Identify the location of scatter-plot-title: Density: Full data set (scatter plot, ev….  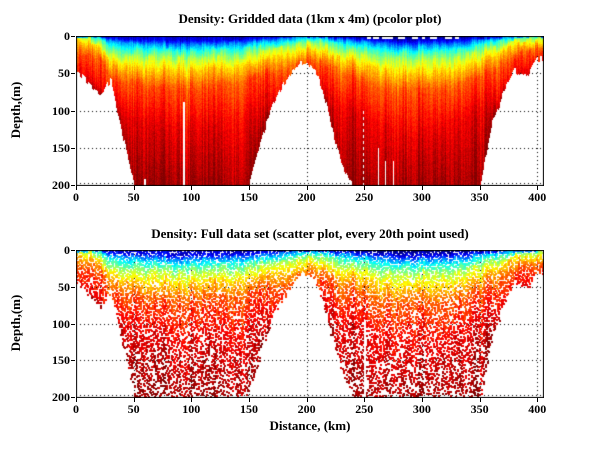
(310, 233).